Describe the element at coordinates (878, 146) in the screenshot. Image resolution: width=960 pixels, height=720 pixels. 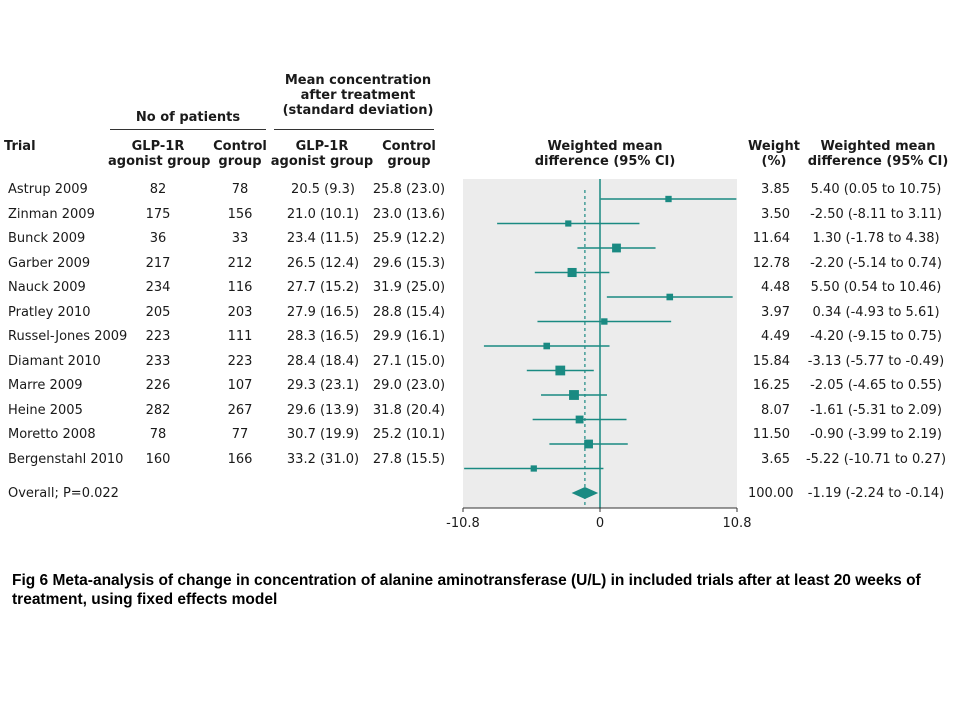
I see `wmd-text-header-line-1: Weighted mean` at that location.